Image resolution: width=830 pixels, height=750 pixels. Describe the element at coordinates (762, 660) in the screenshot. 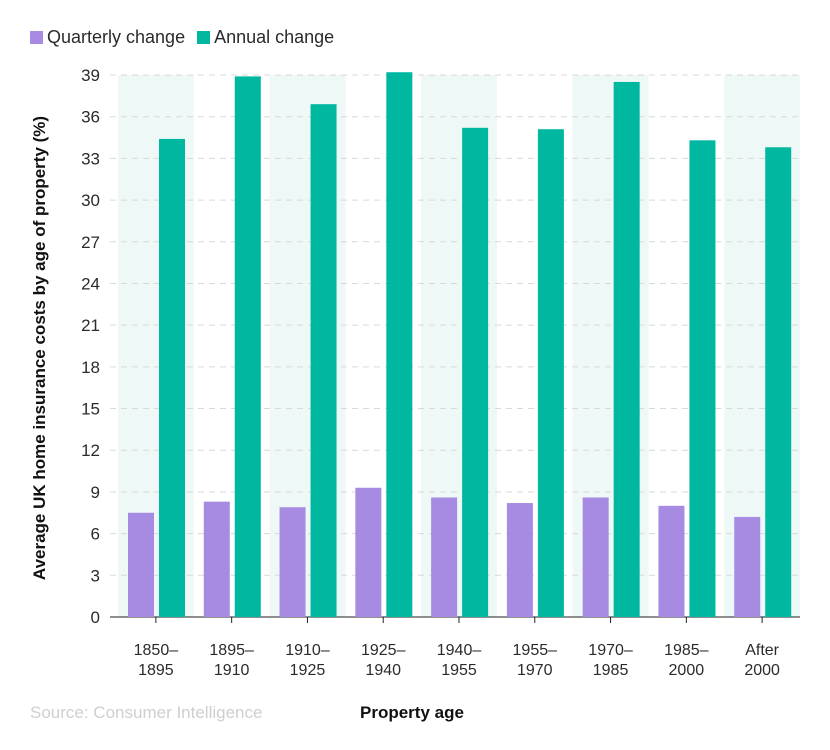

I see `x-tick-label: After 2000` at that location.